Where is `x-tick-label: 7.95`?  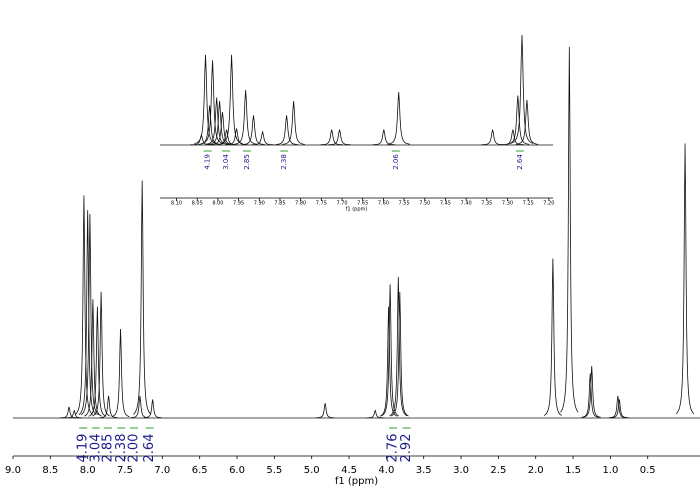
x-tick-label: 7.95 is located at coordinates (238, 204).